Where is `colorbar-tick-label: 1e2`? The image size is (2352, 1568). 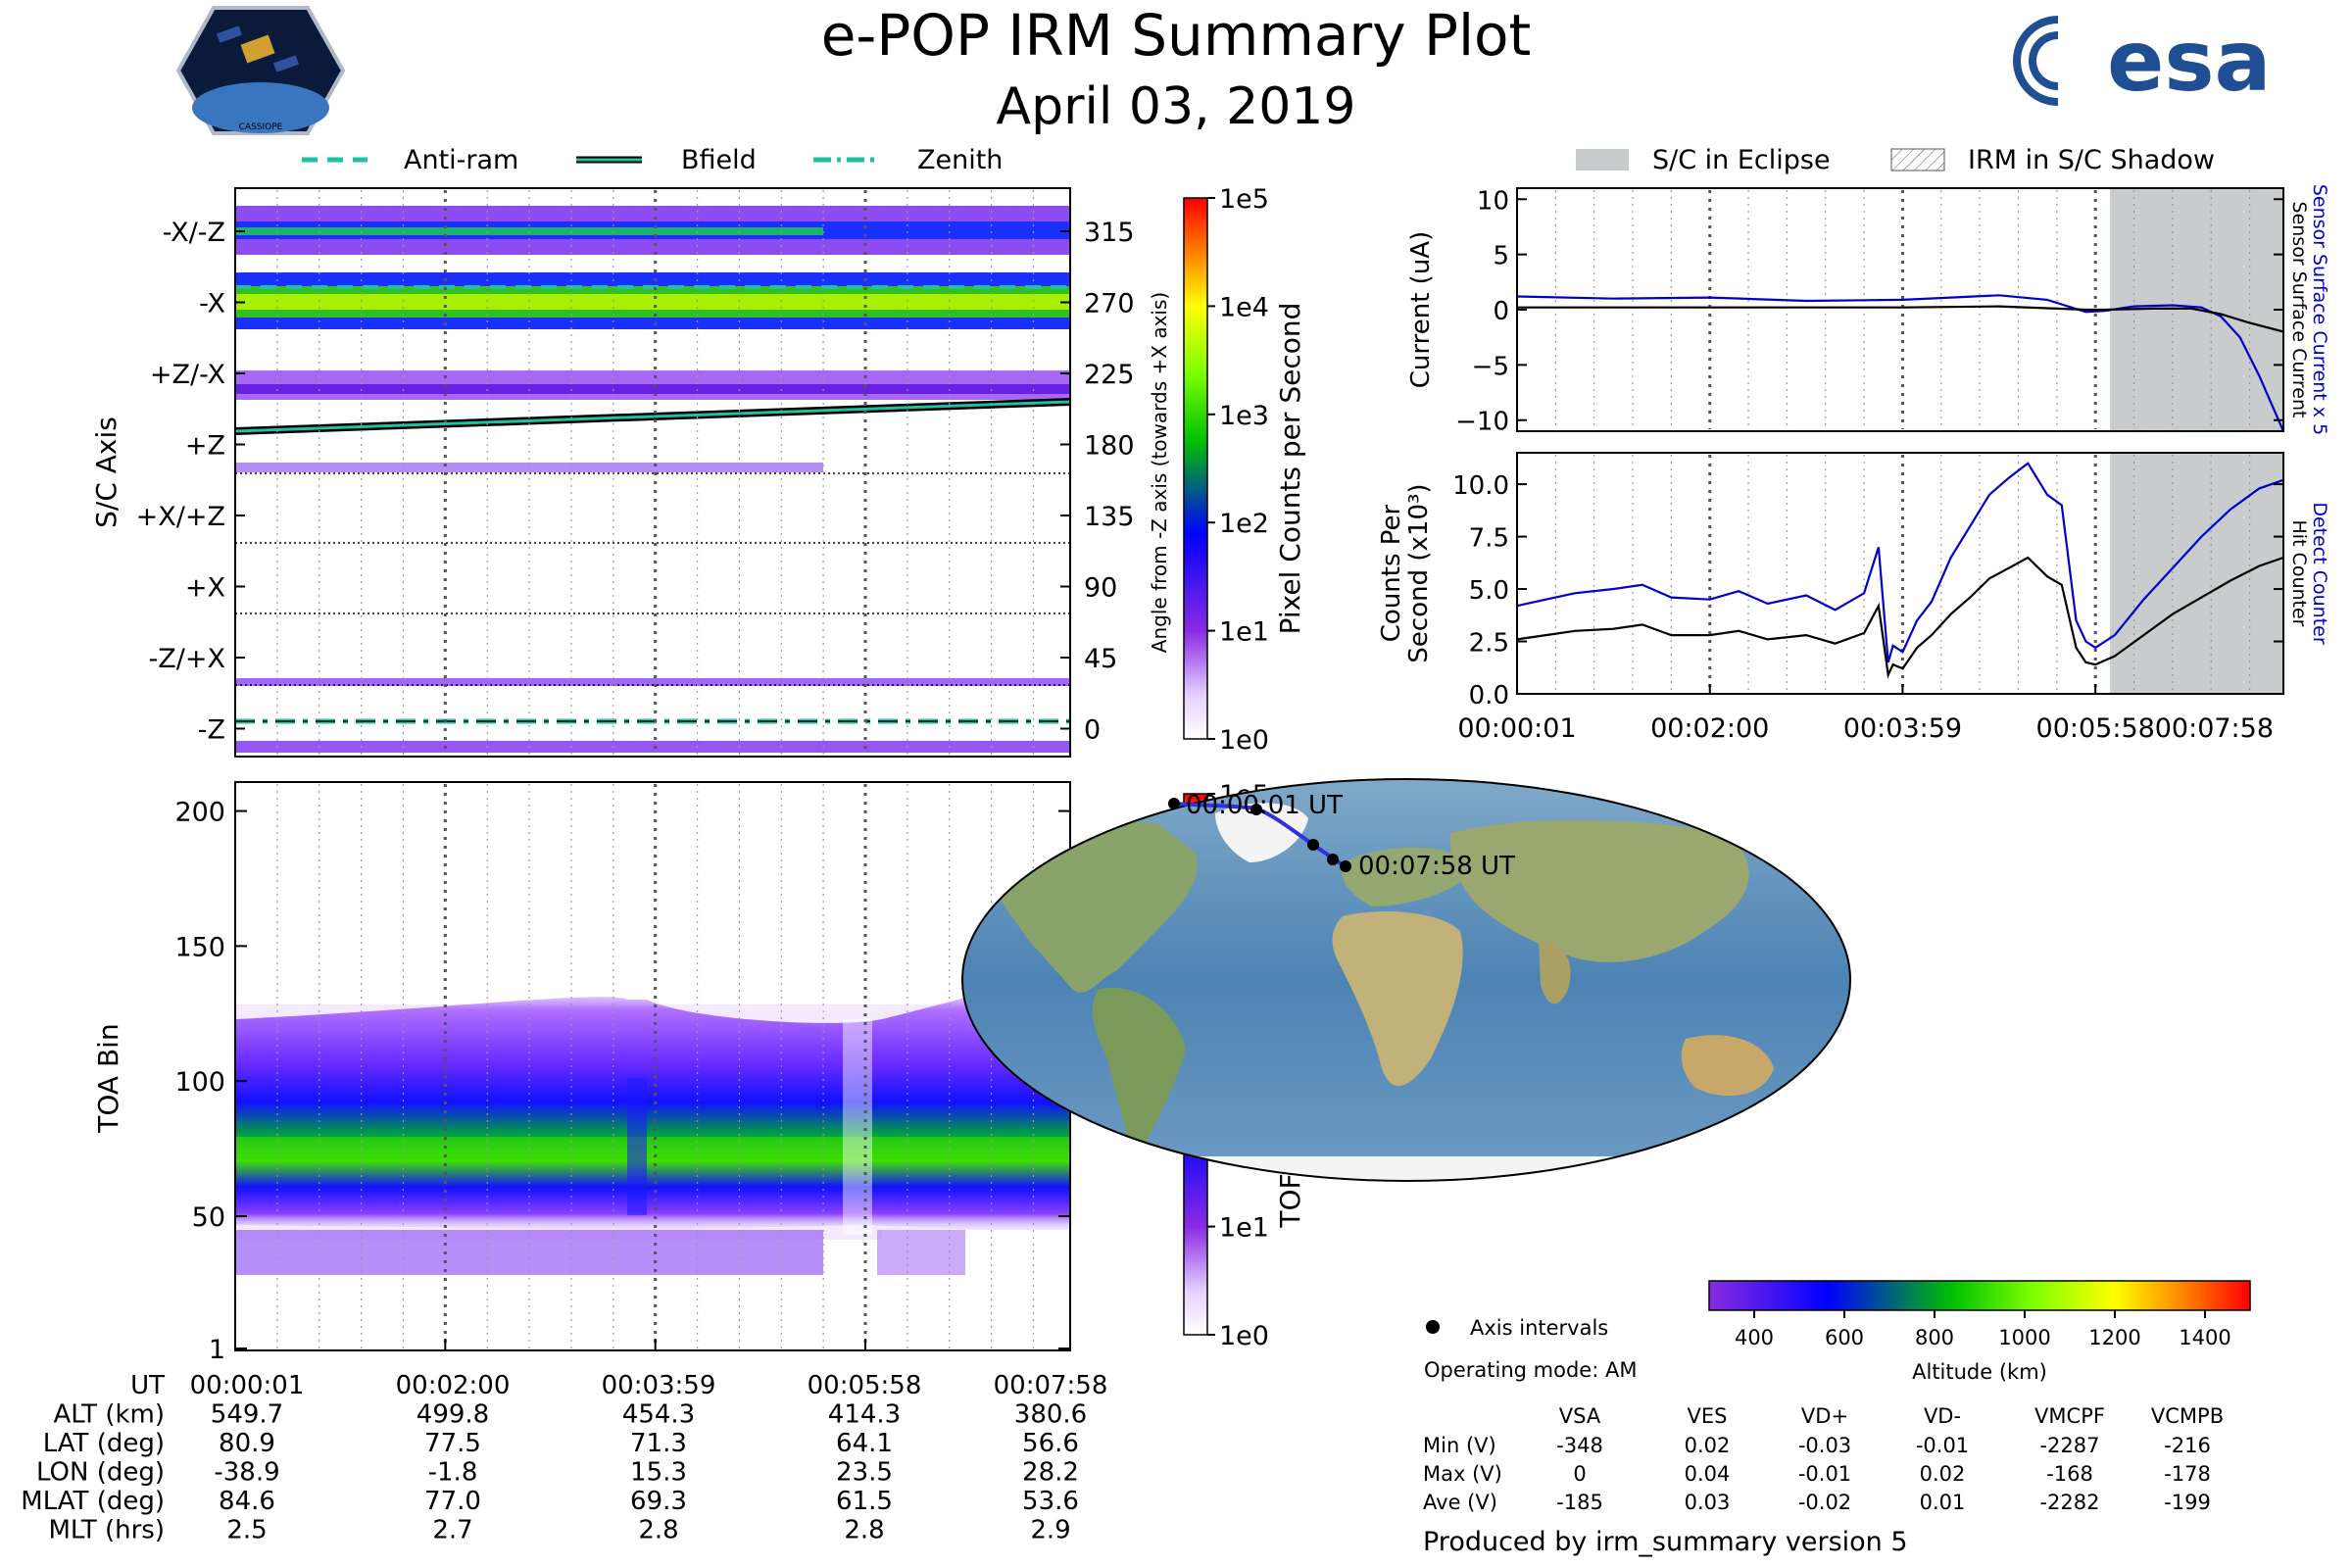 colorbar-tick-label: 1e2 is located at coordinates (1244, 524).